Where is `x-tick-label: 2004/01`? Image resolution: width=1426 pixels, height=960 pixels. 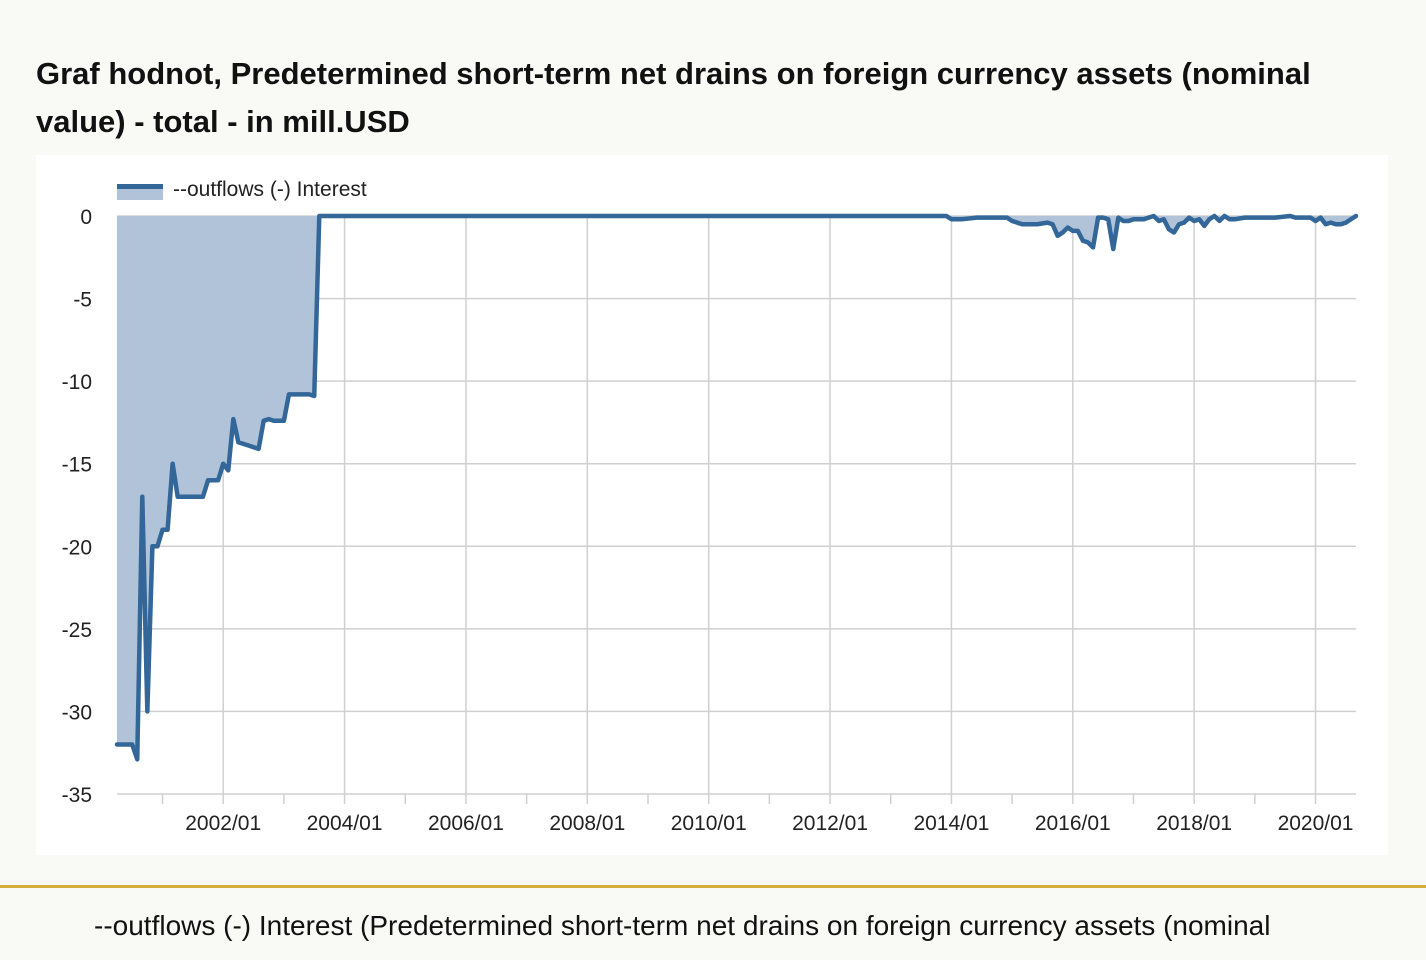 x-tick-label: 2004/01 is located at coordinates (345, 823).